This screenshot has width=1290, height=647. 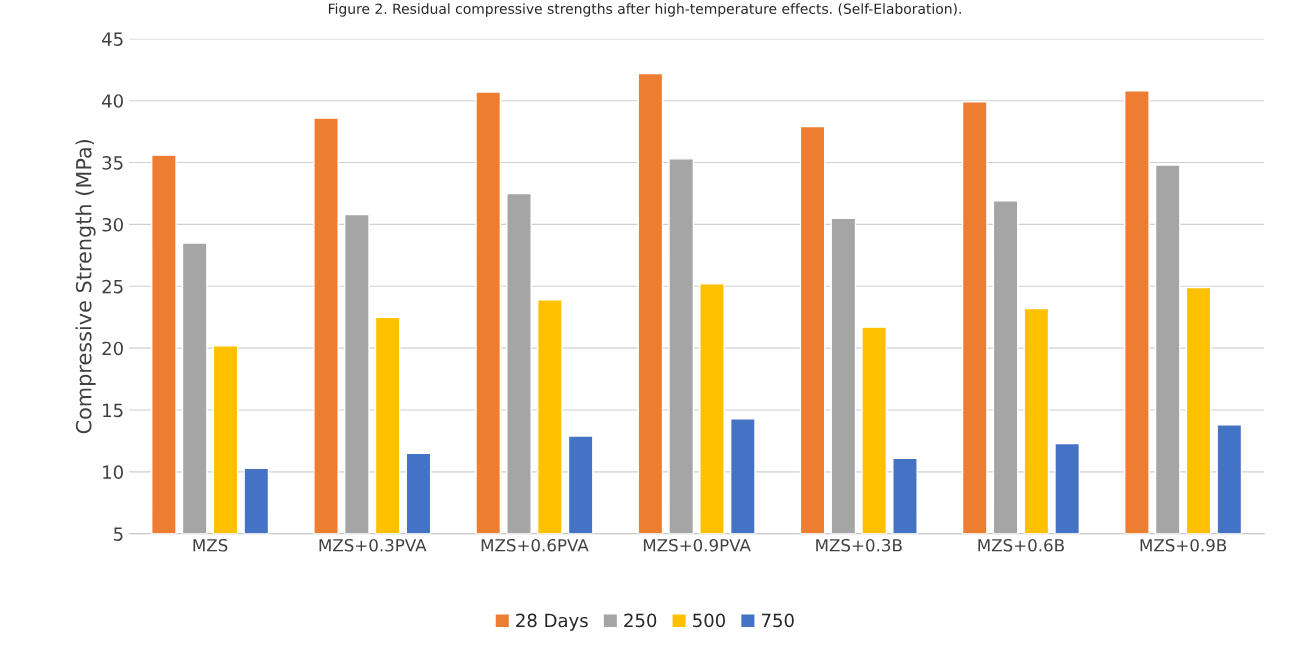 What do you see at coordinates (113, 472) in the screenshot?
I see `y-tick-label: 10` at bounding box center [113, 472].